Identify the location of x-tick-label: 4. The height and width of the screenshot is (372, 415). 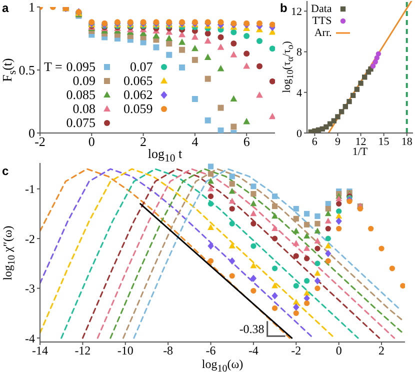
(195, 142).